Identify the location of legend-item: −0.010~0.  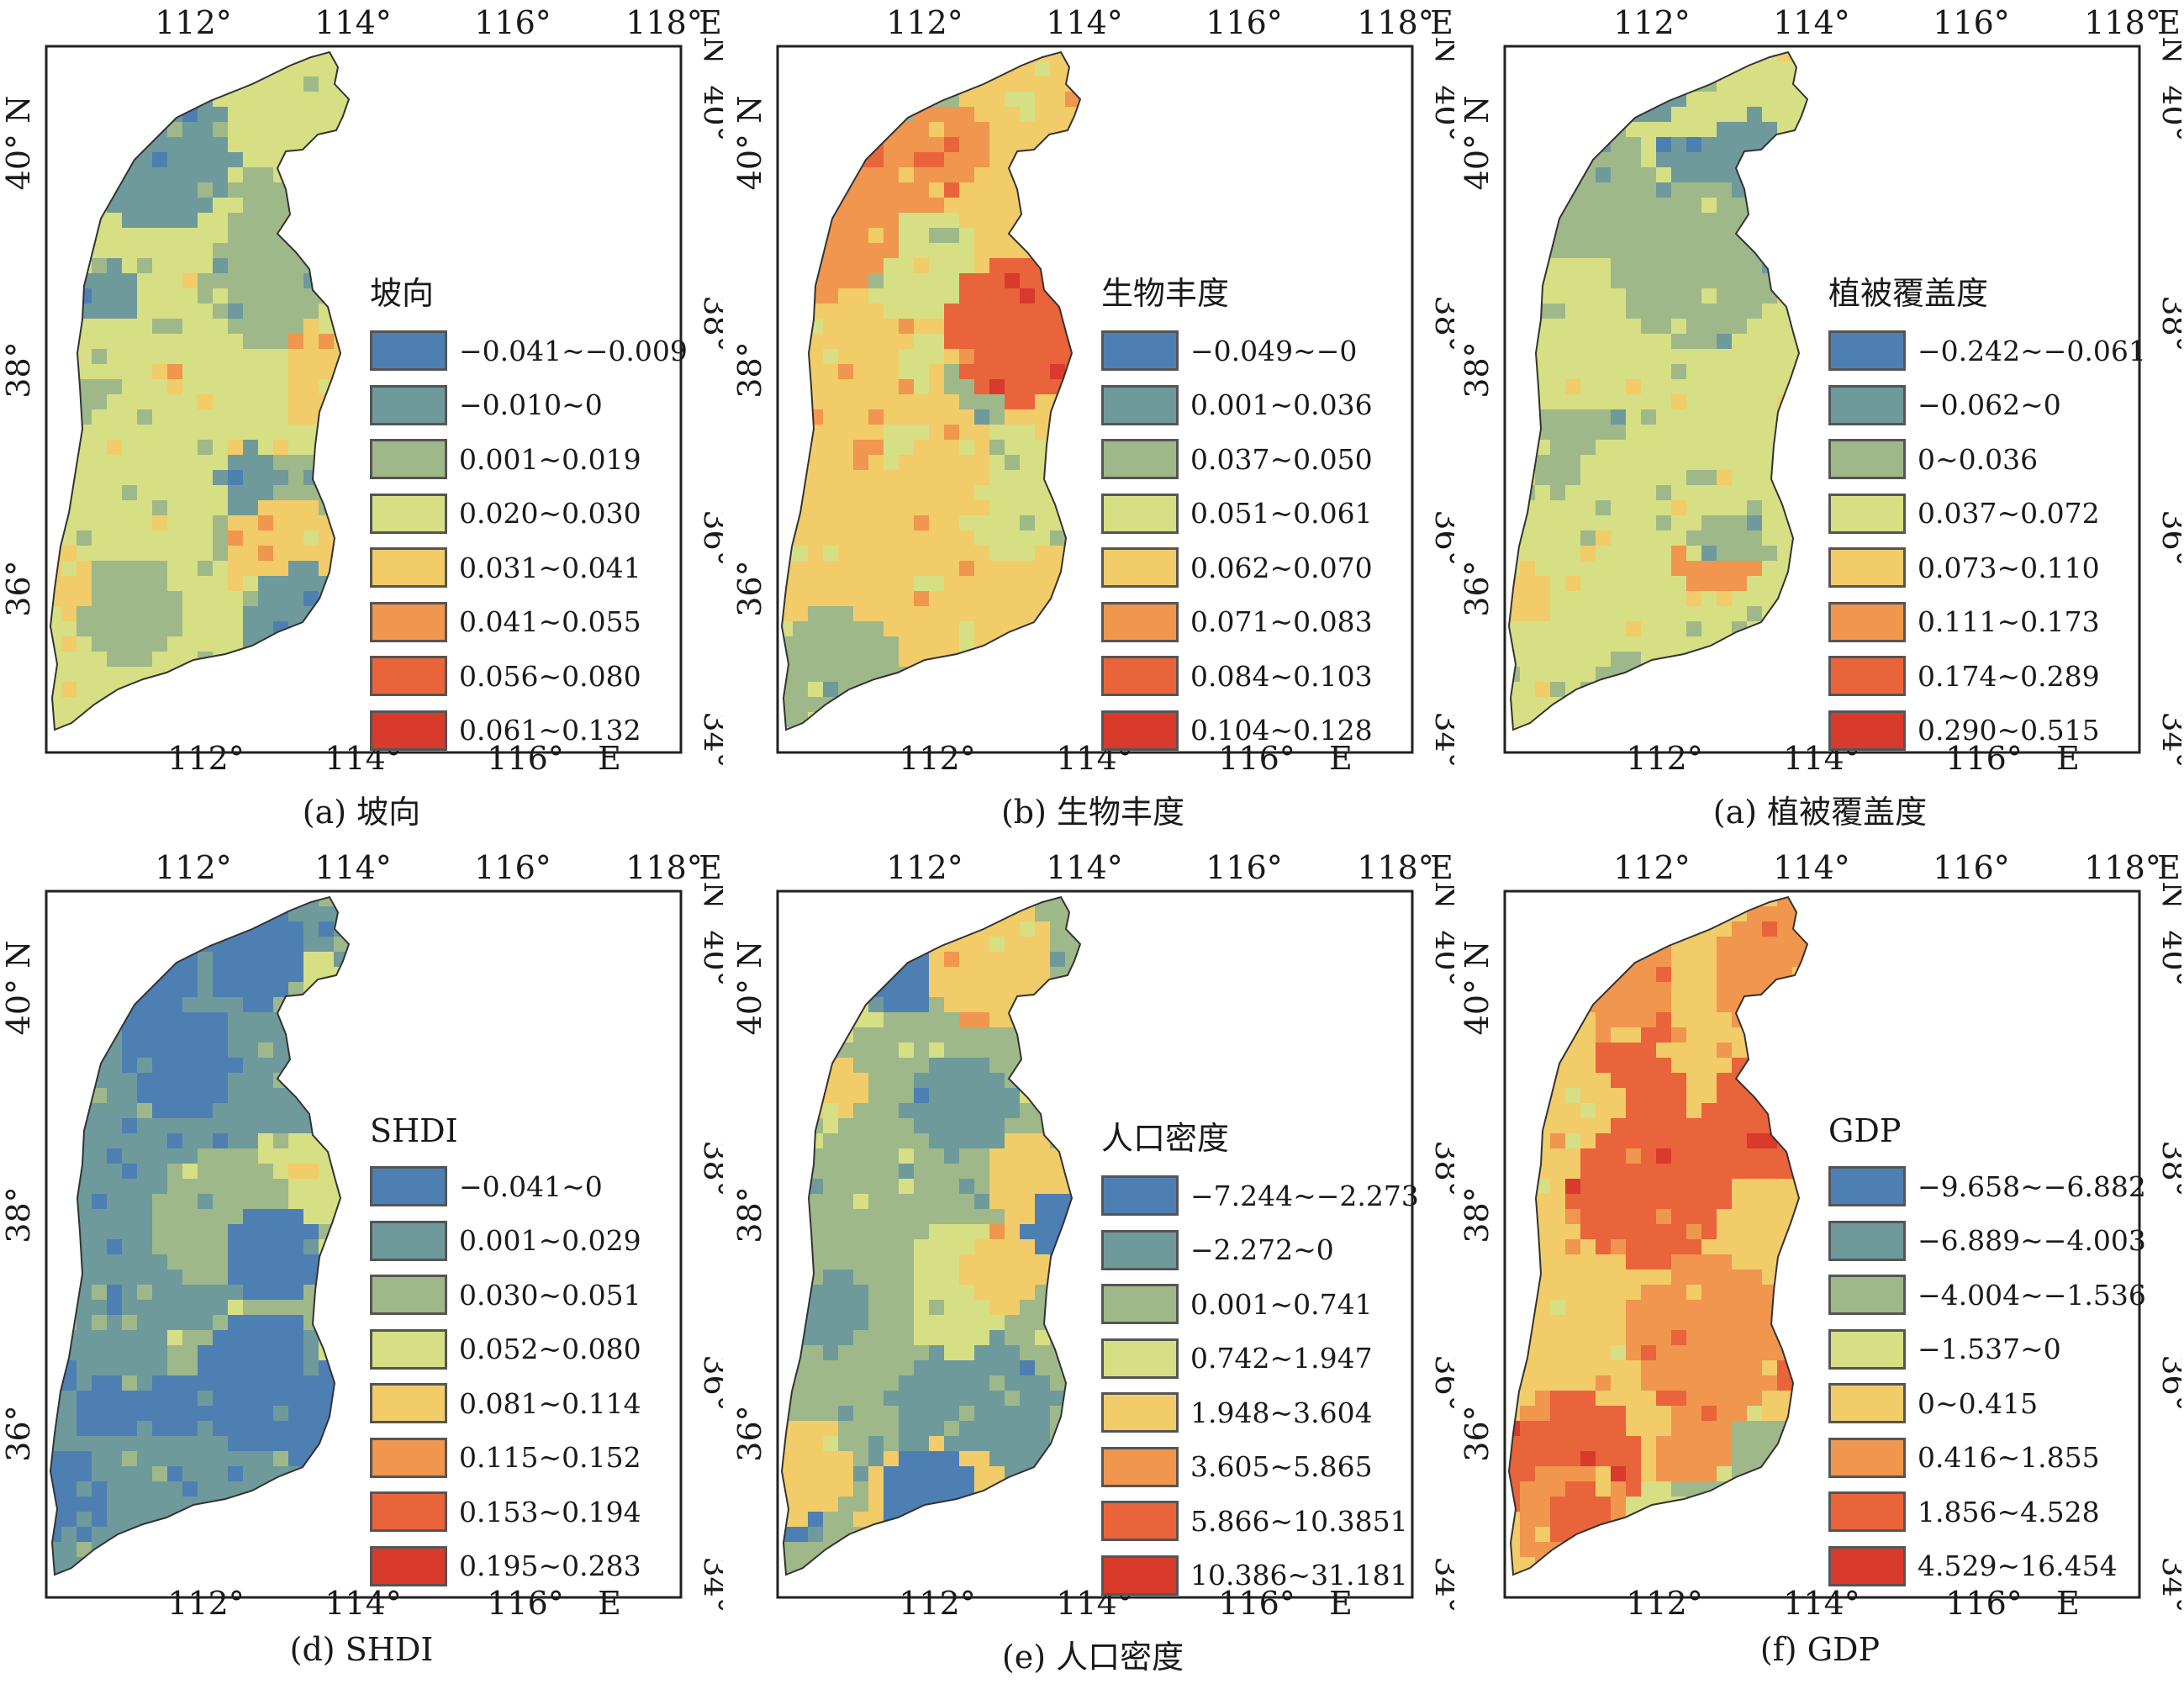
(529, 405).